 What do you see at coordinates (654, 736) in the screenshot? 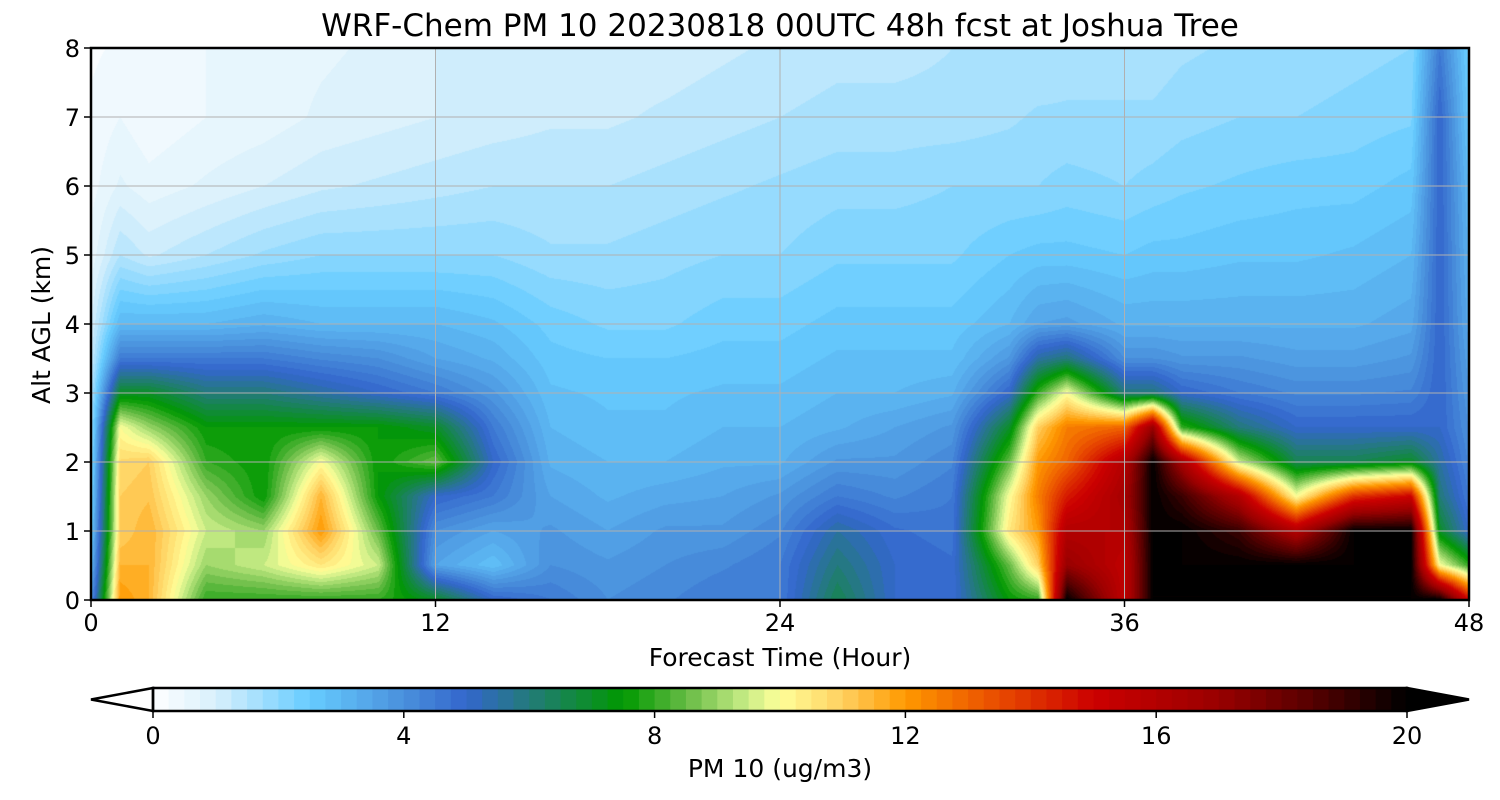
I see `colorbar-tick-label: 8` at bounding box center [654, 736].